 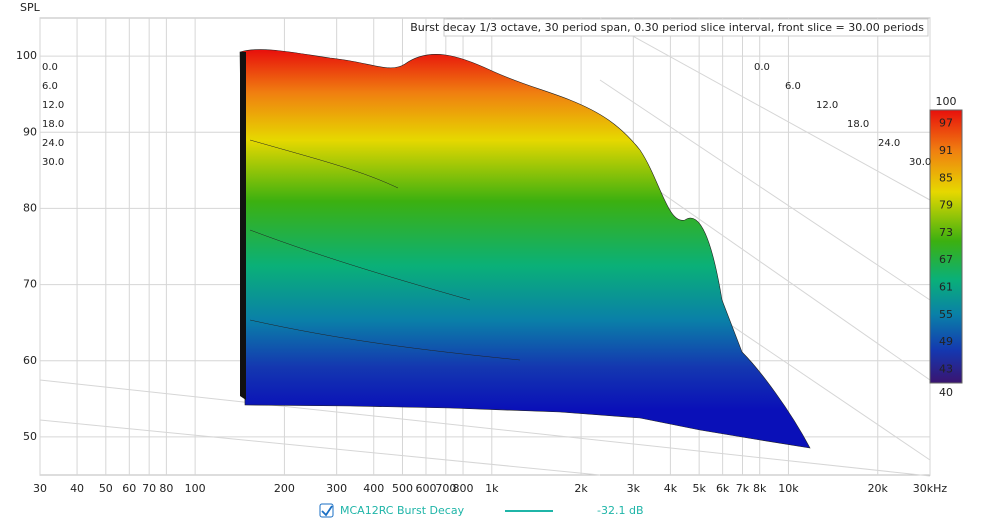 I want to click on x-tick-label: 400, so click(x=373, y=488).